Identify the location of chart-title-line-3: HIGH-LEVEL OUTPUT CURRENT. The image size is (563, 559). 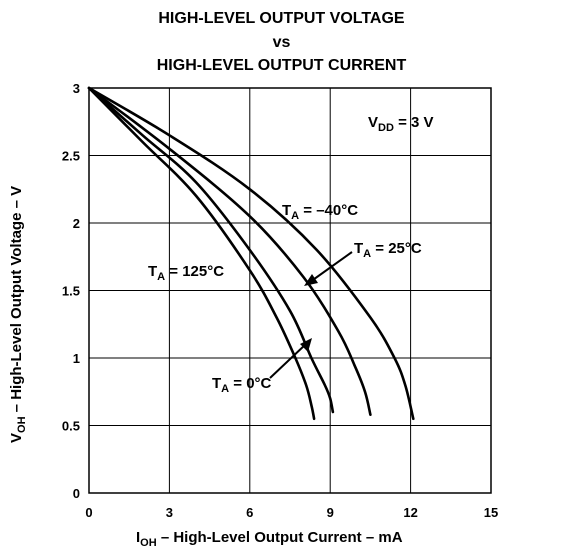
(281, 65).